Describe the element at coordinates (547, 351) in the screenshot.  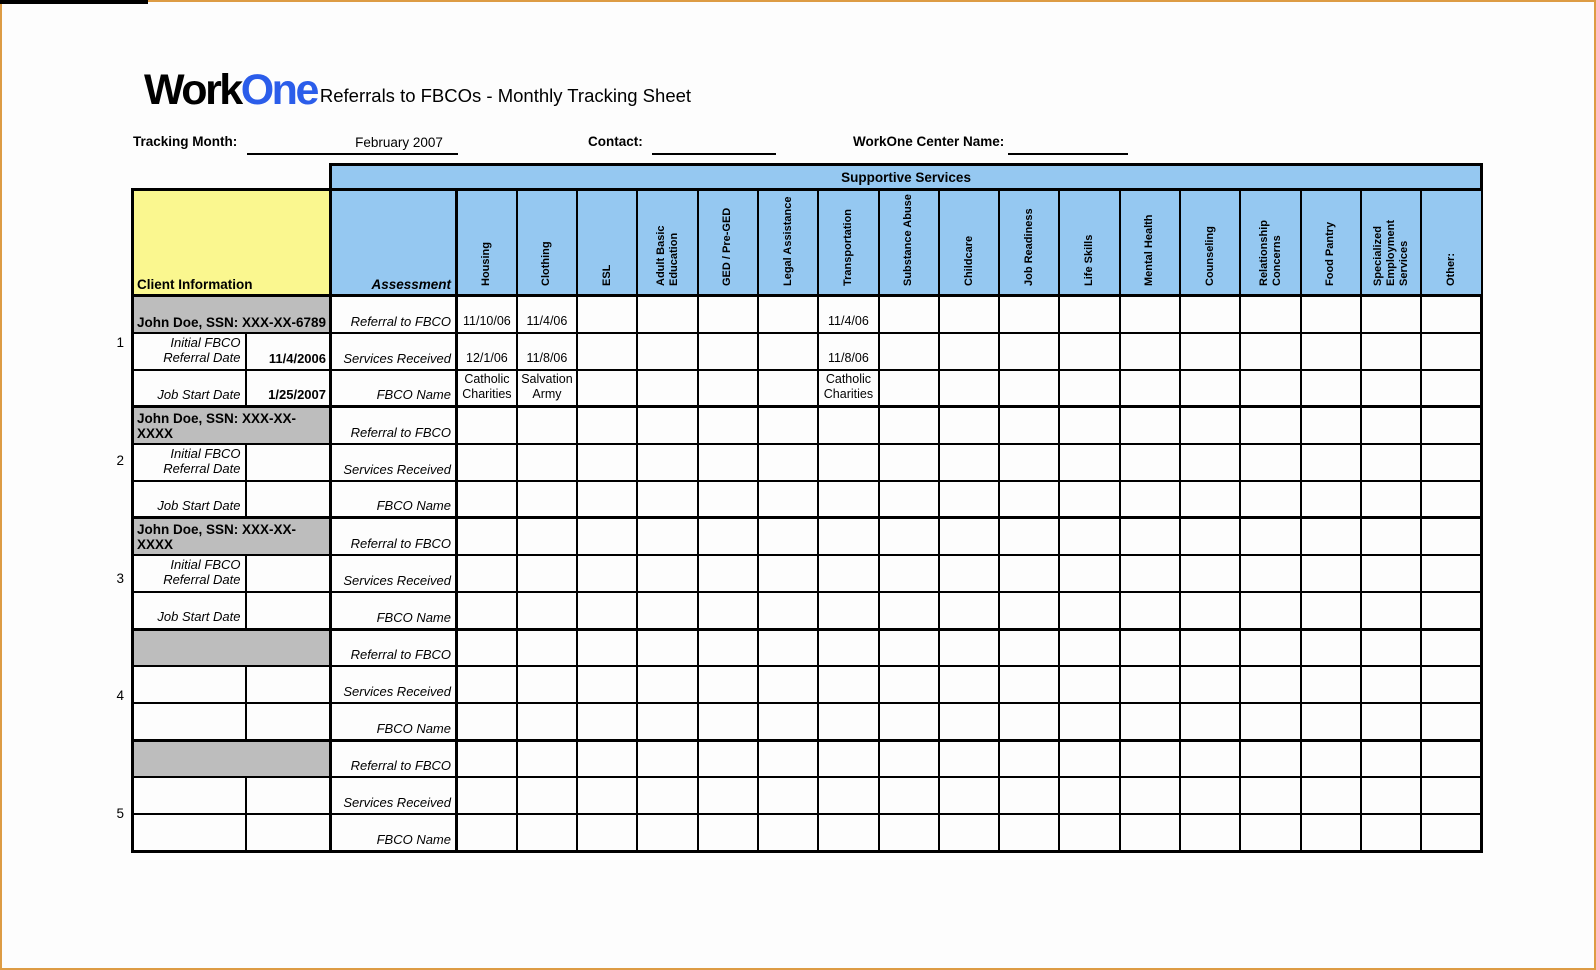
I see `service-cell: 11/8/06` at that location.